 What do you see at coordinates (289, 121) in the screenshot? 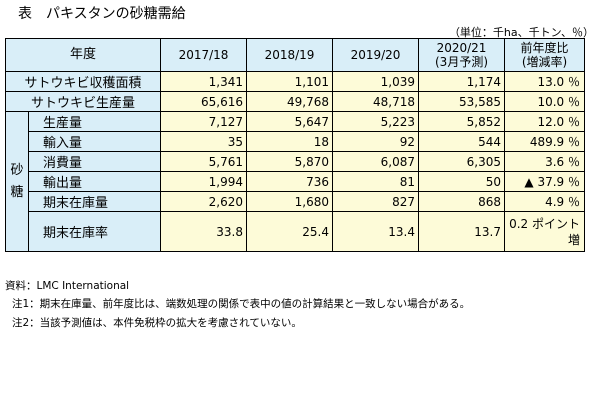
I see `value-cell: 5,647` at bounding box center [289, 121].